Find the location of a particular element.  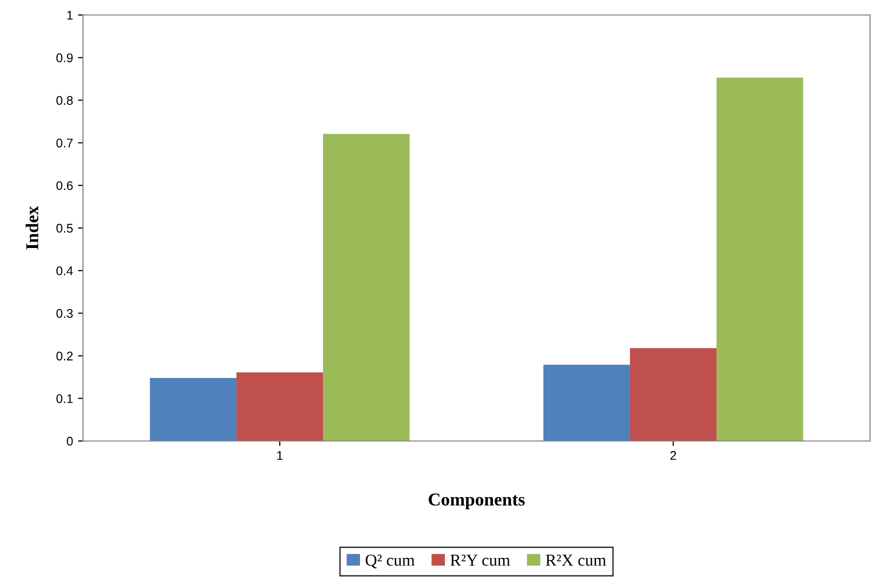

legend-label: R²Y cum is located at coordinates (480, 560).